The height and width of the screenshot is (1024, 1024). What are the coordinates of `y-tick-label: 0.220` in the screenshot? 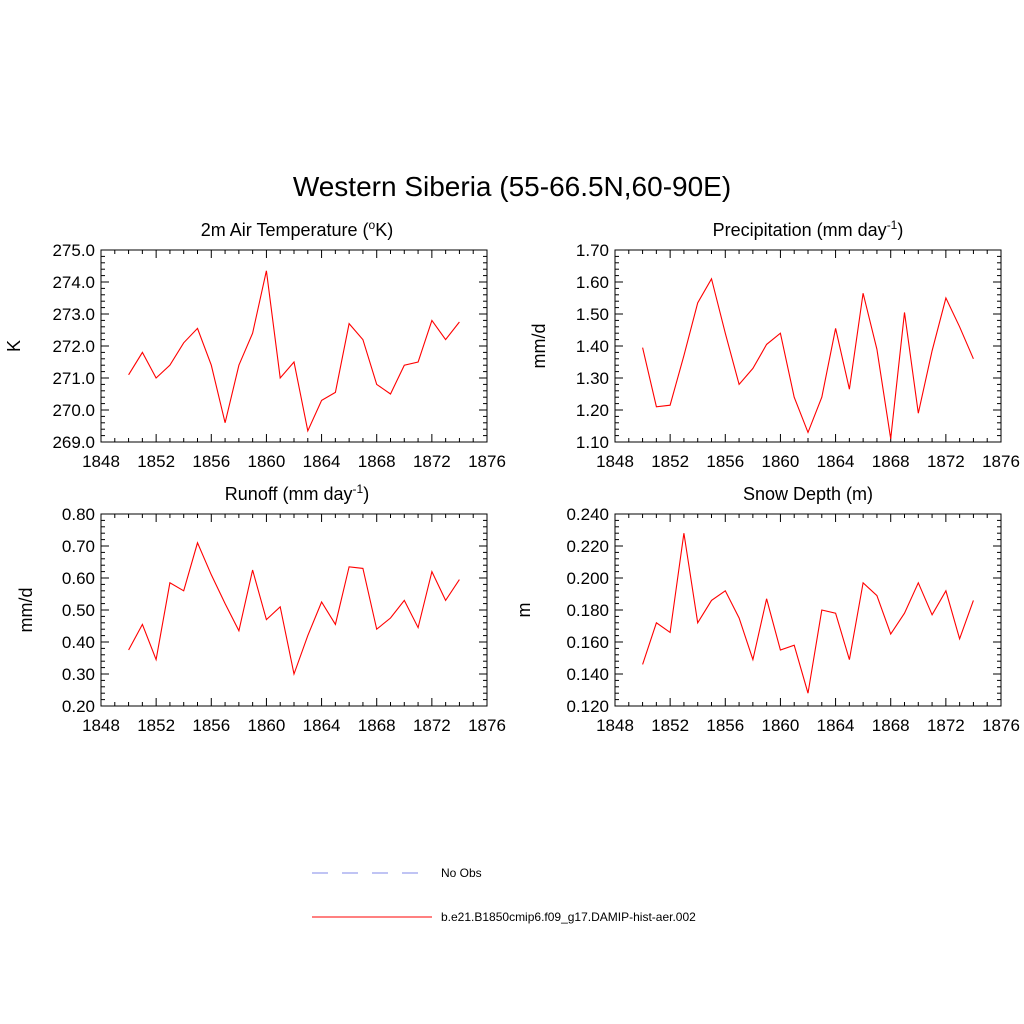 It's located at (587, 546).